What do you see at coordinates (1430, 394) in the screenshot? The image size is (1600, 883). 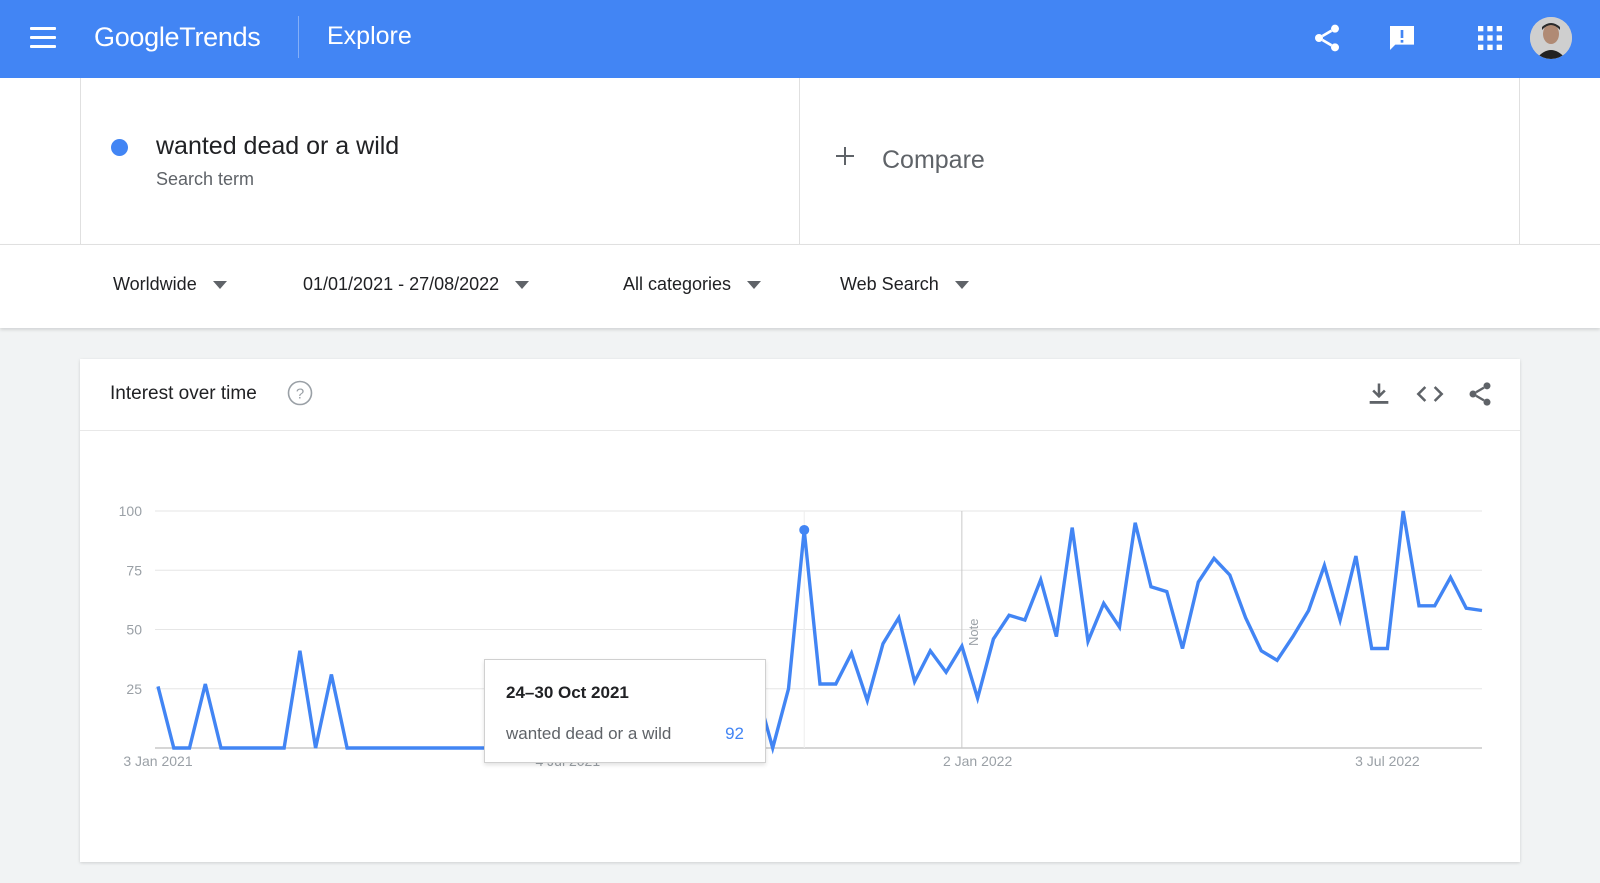 I see `embed-code-icon` at bounding box center [1430, 394].